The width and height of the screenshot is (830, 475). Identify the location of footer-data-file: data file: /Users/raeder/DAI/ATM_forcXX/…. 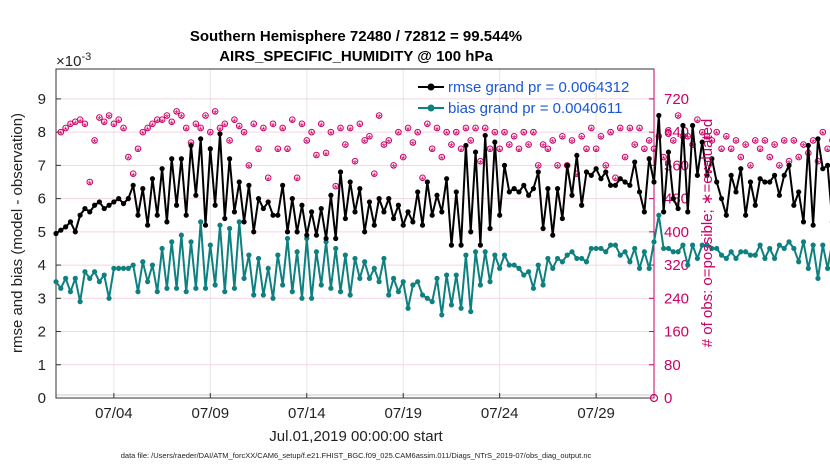
(356, 455).